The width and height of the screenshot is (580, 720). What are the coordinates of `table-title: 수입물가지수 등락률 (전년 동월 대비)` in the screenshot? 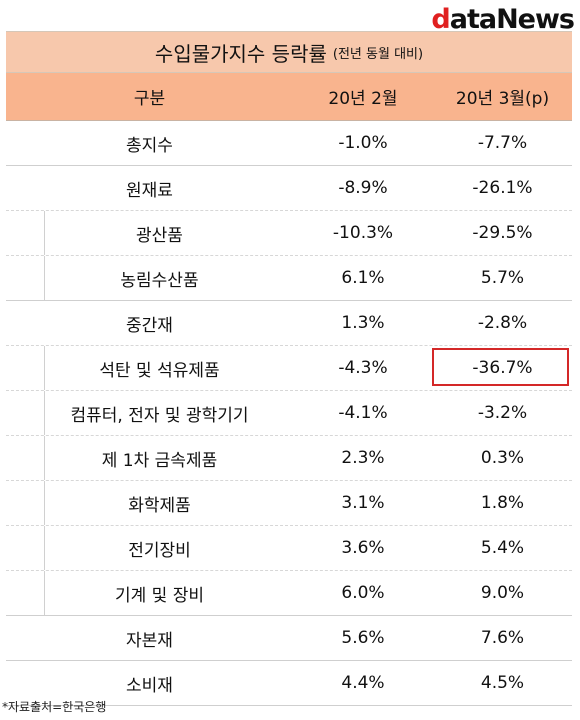 It's located at (289, 52).